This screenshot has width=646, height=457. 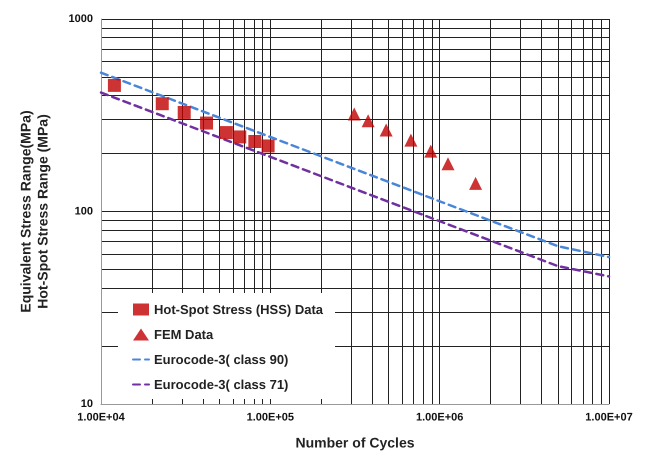 What do you see at coordinates (34, 211) in the screenshot?
I see `y-axis-title: Equivalent Stress Range(MPa) Hot-Spot Stress Range (MPa)` at bounding box center [34, 211].